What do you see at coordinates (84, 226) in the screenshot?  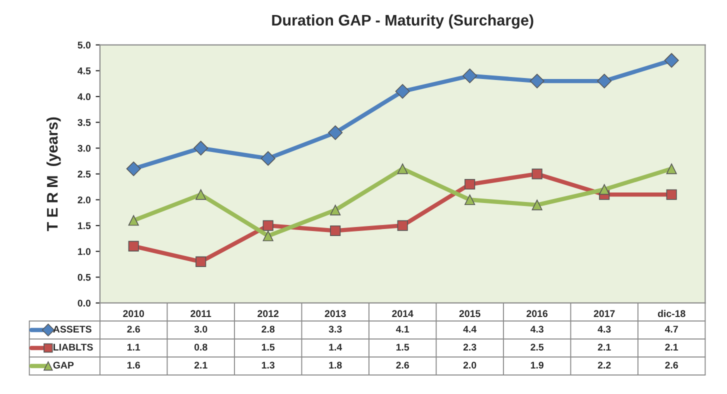 I see `y-tick-label: 1.5` at bounding box center [84, 226].